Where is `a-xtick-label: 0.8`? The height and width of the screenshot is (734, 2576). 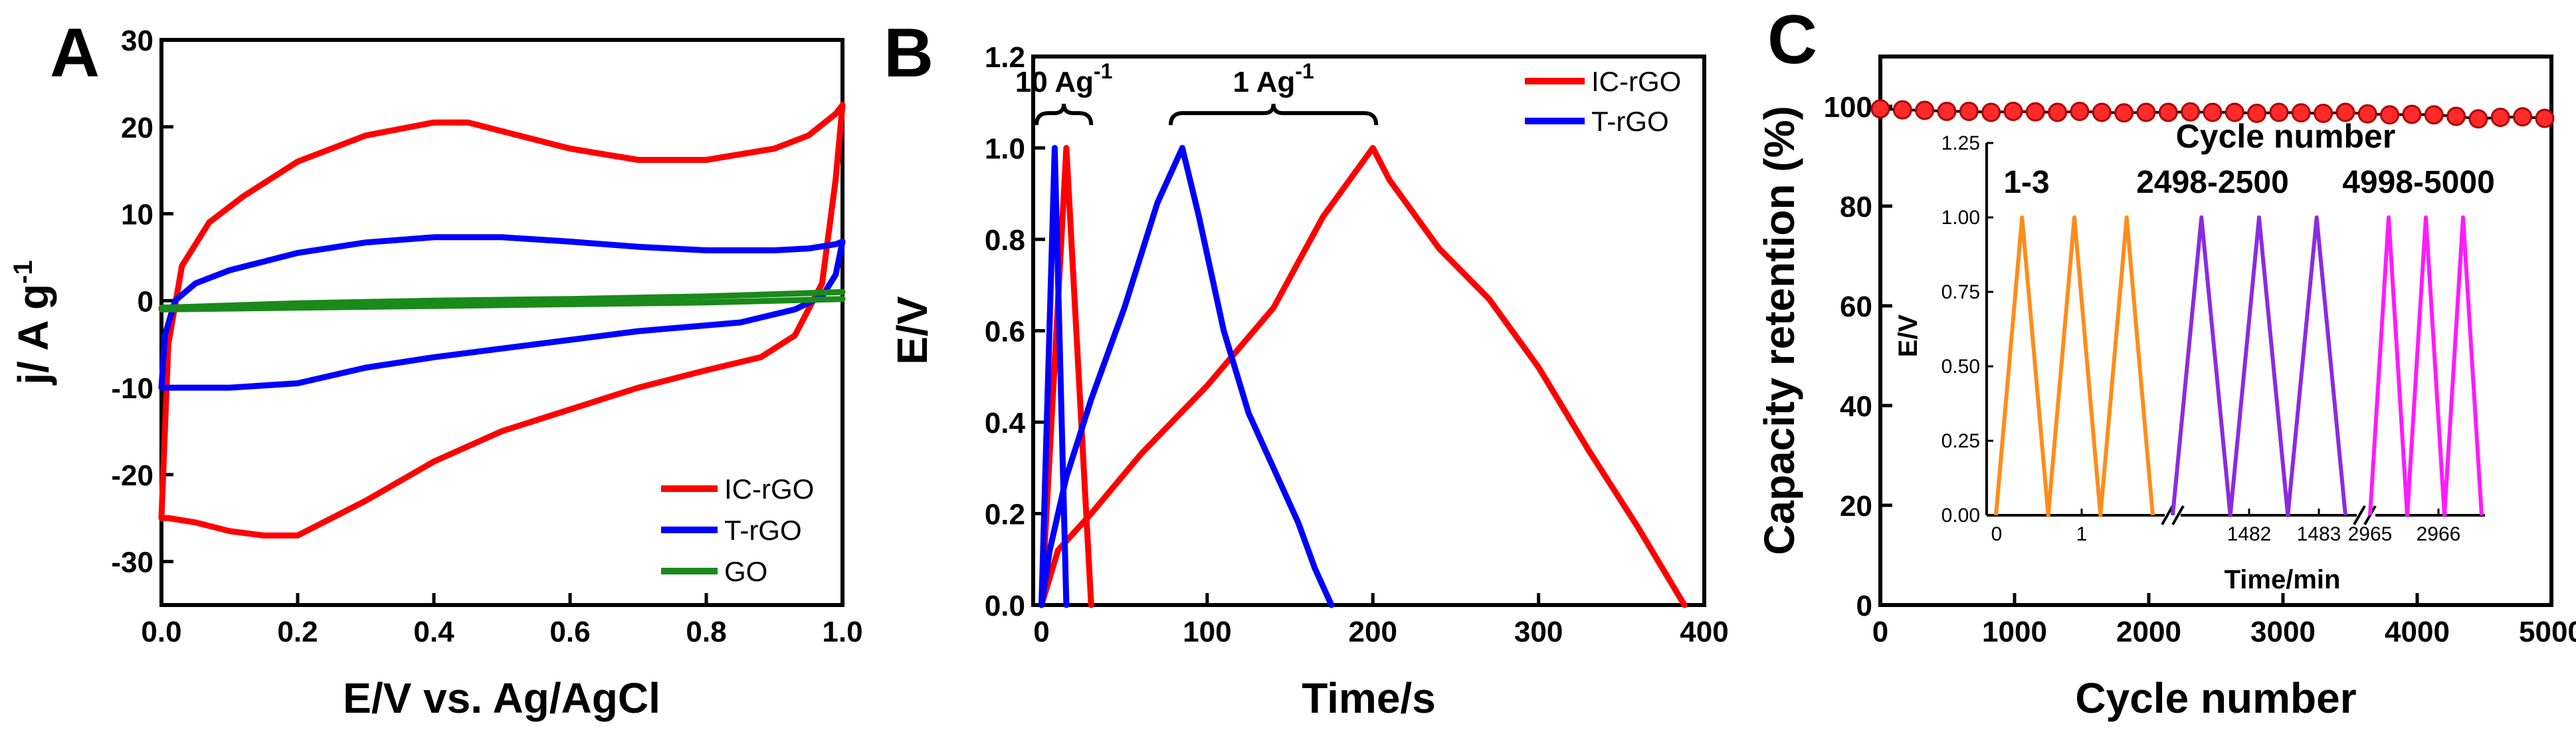
a-xtick-label: 0.8 is located at coordinates (706, 632).